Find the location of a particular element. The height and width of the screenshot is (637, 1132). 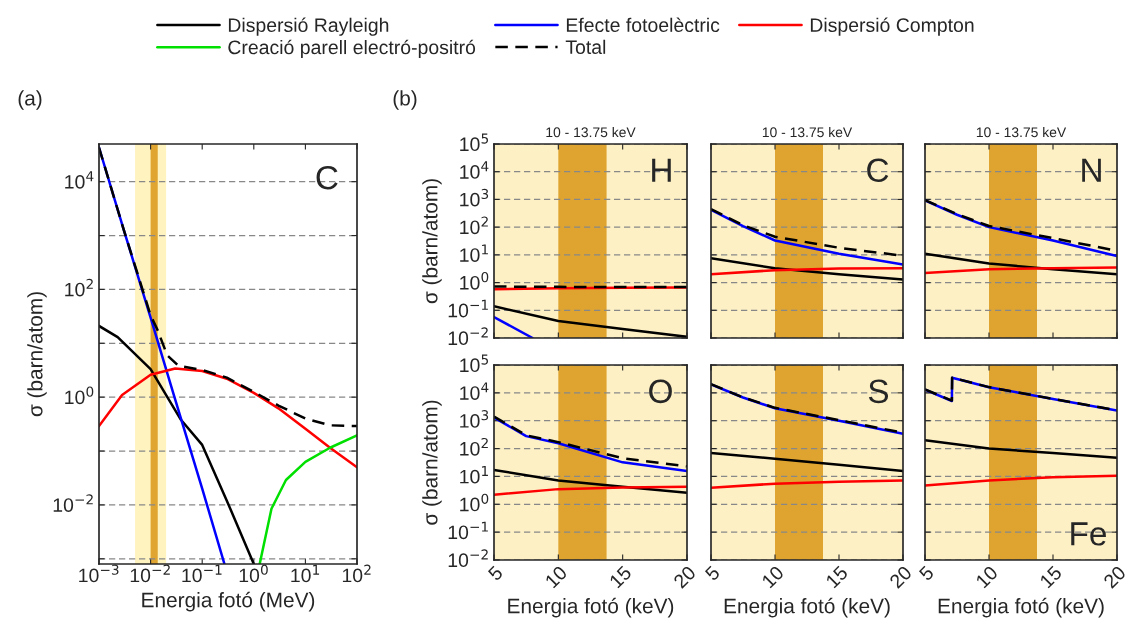

legend-label: Total is located at coordinates (585, 47).